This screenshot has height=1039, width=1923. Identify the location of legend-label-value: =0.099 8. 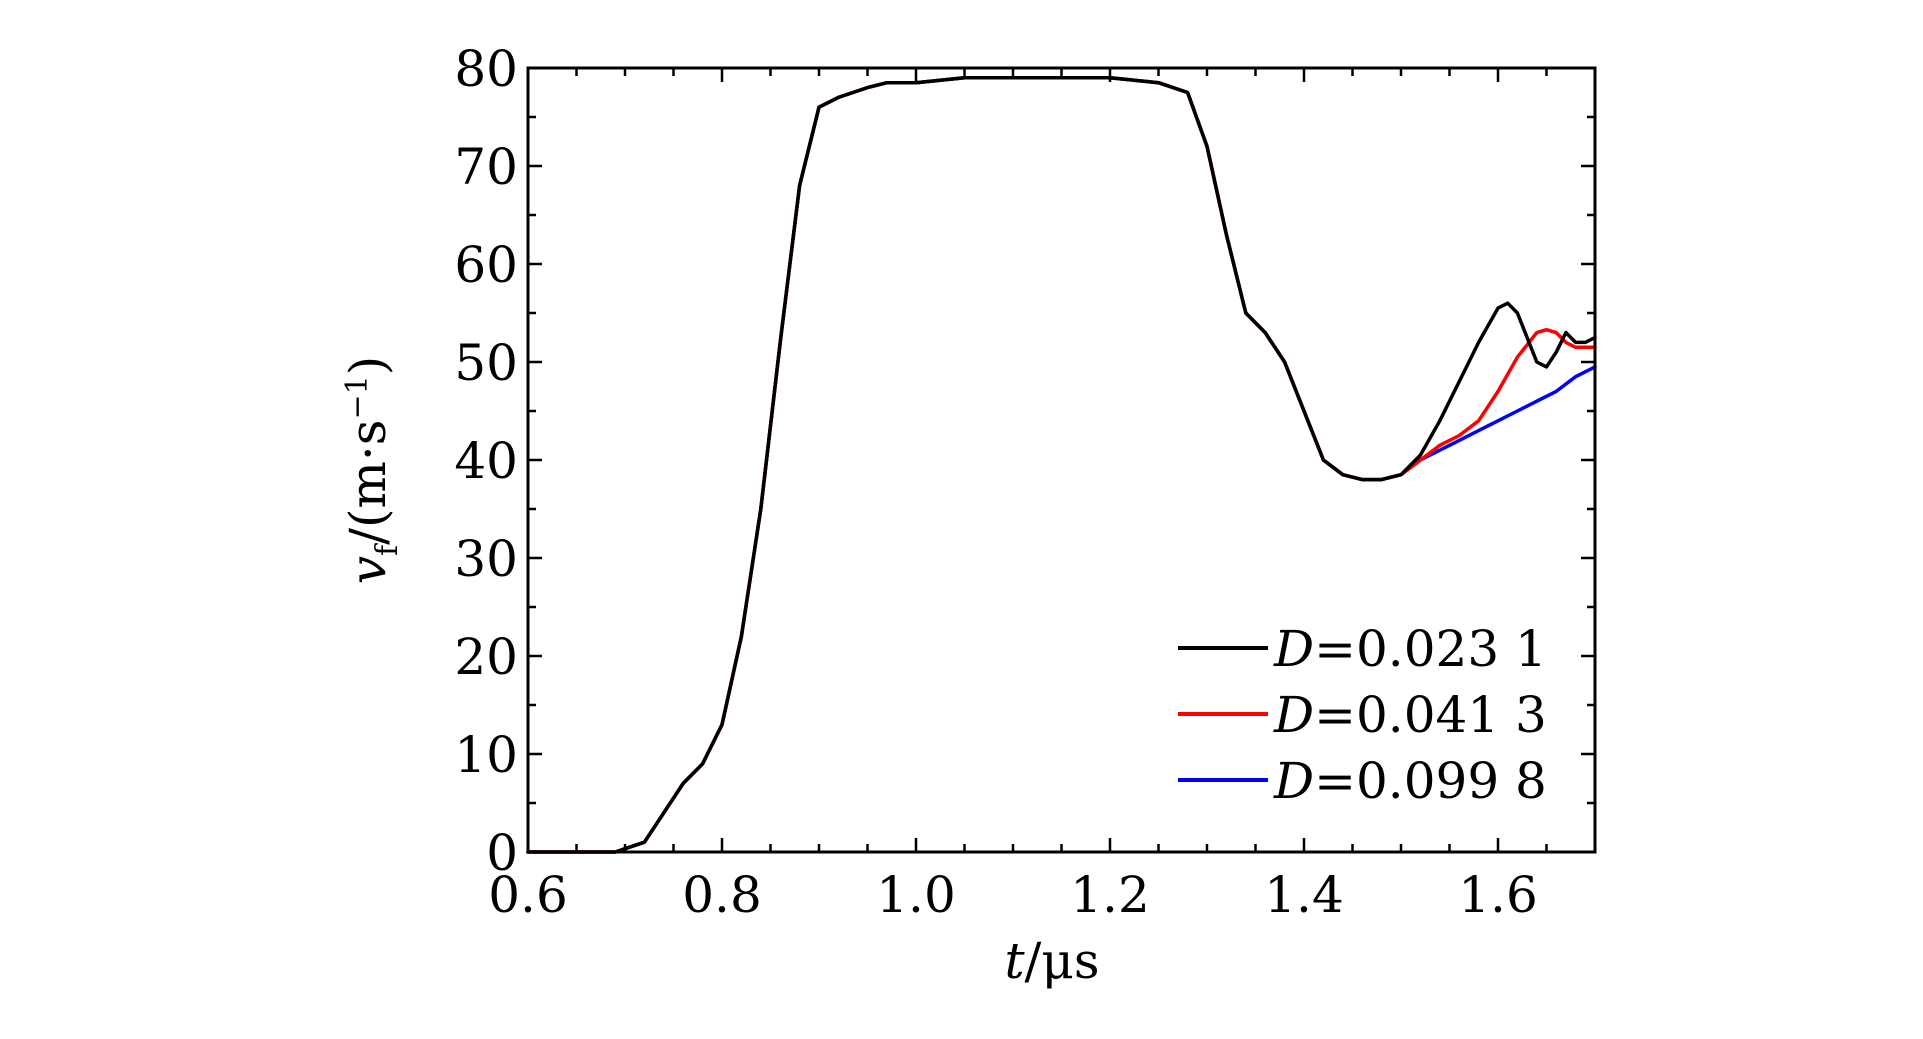
(1430, 781).